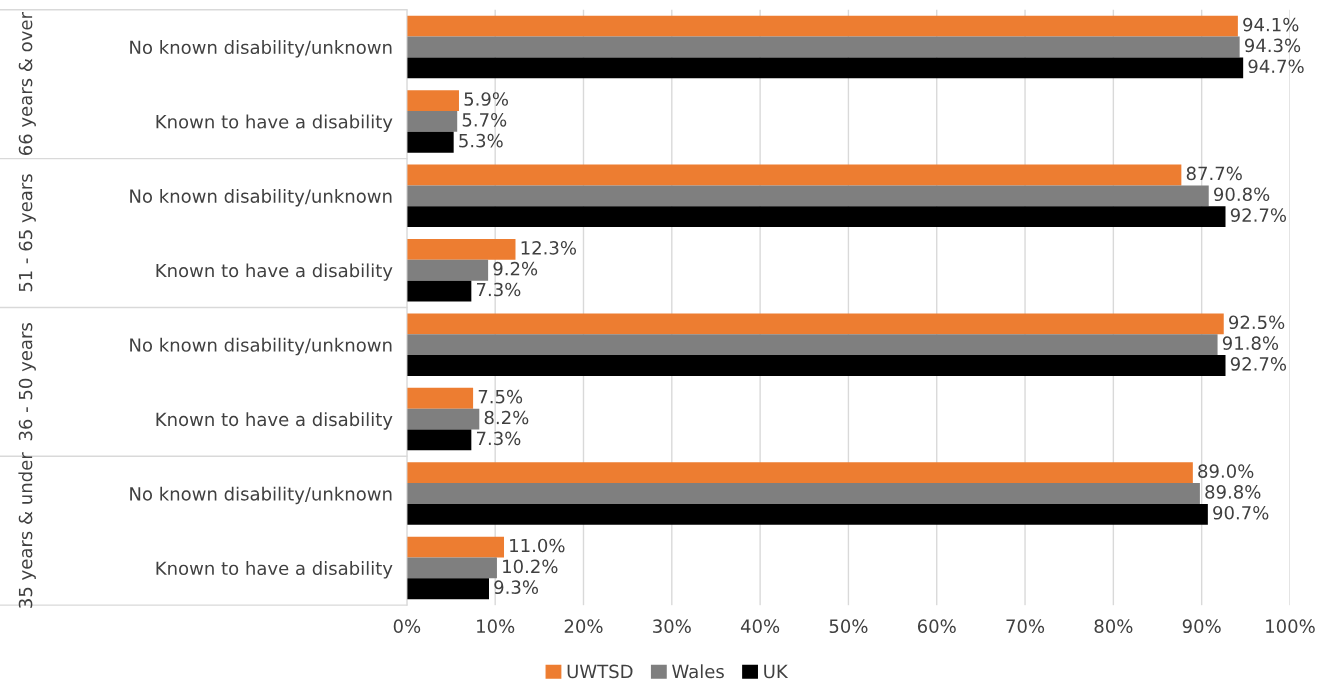  What do you see at coordinates (1201, 626) in the screenshot?
I see `x-tick-label: 90%` at bounding box center [1201, 626].